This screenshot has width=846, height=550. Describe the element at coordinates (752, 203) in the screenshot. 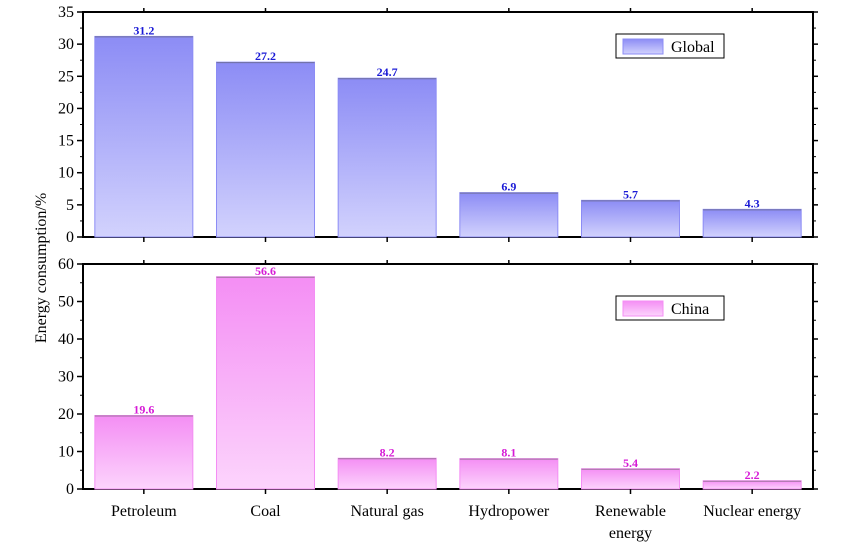

I see `data-label: 4.3` at that location.